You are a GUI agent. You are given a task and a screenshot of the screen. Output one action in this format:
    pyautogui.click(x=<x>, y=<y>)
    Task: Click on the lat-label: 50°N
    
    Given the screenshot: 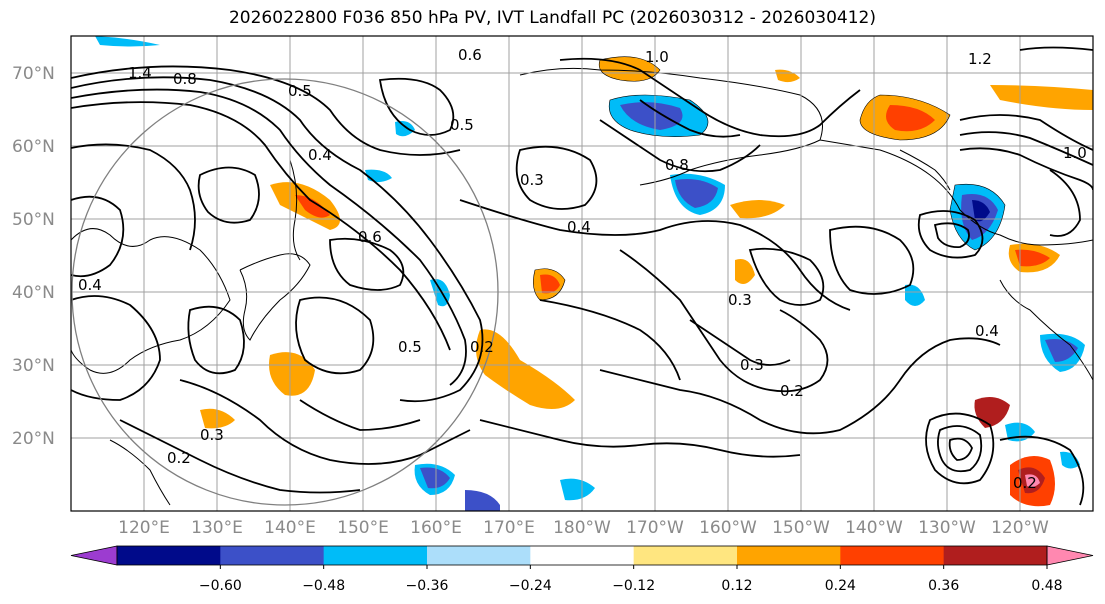 What is the action you would take?
    pyautogui.click(x=33, y=220)
    